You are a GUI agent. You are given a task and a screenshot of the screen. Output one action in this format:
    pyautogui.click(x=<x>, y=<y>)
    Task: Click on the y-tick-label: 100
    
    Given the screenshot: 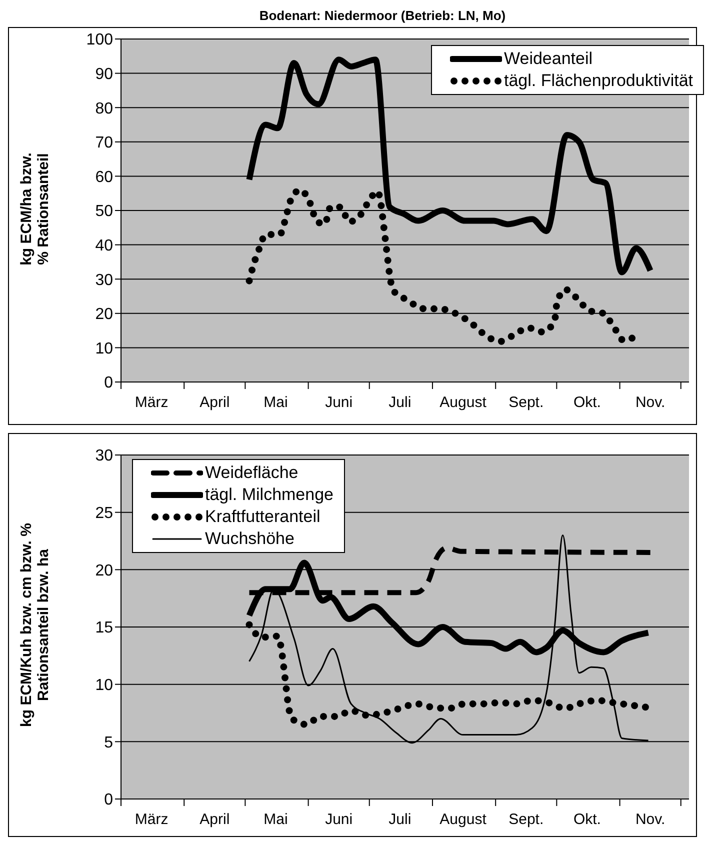 What is the action you would take?
    pyautogui.click(x=100, y=40)
    